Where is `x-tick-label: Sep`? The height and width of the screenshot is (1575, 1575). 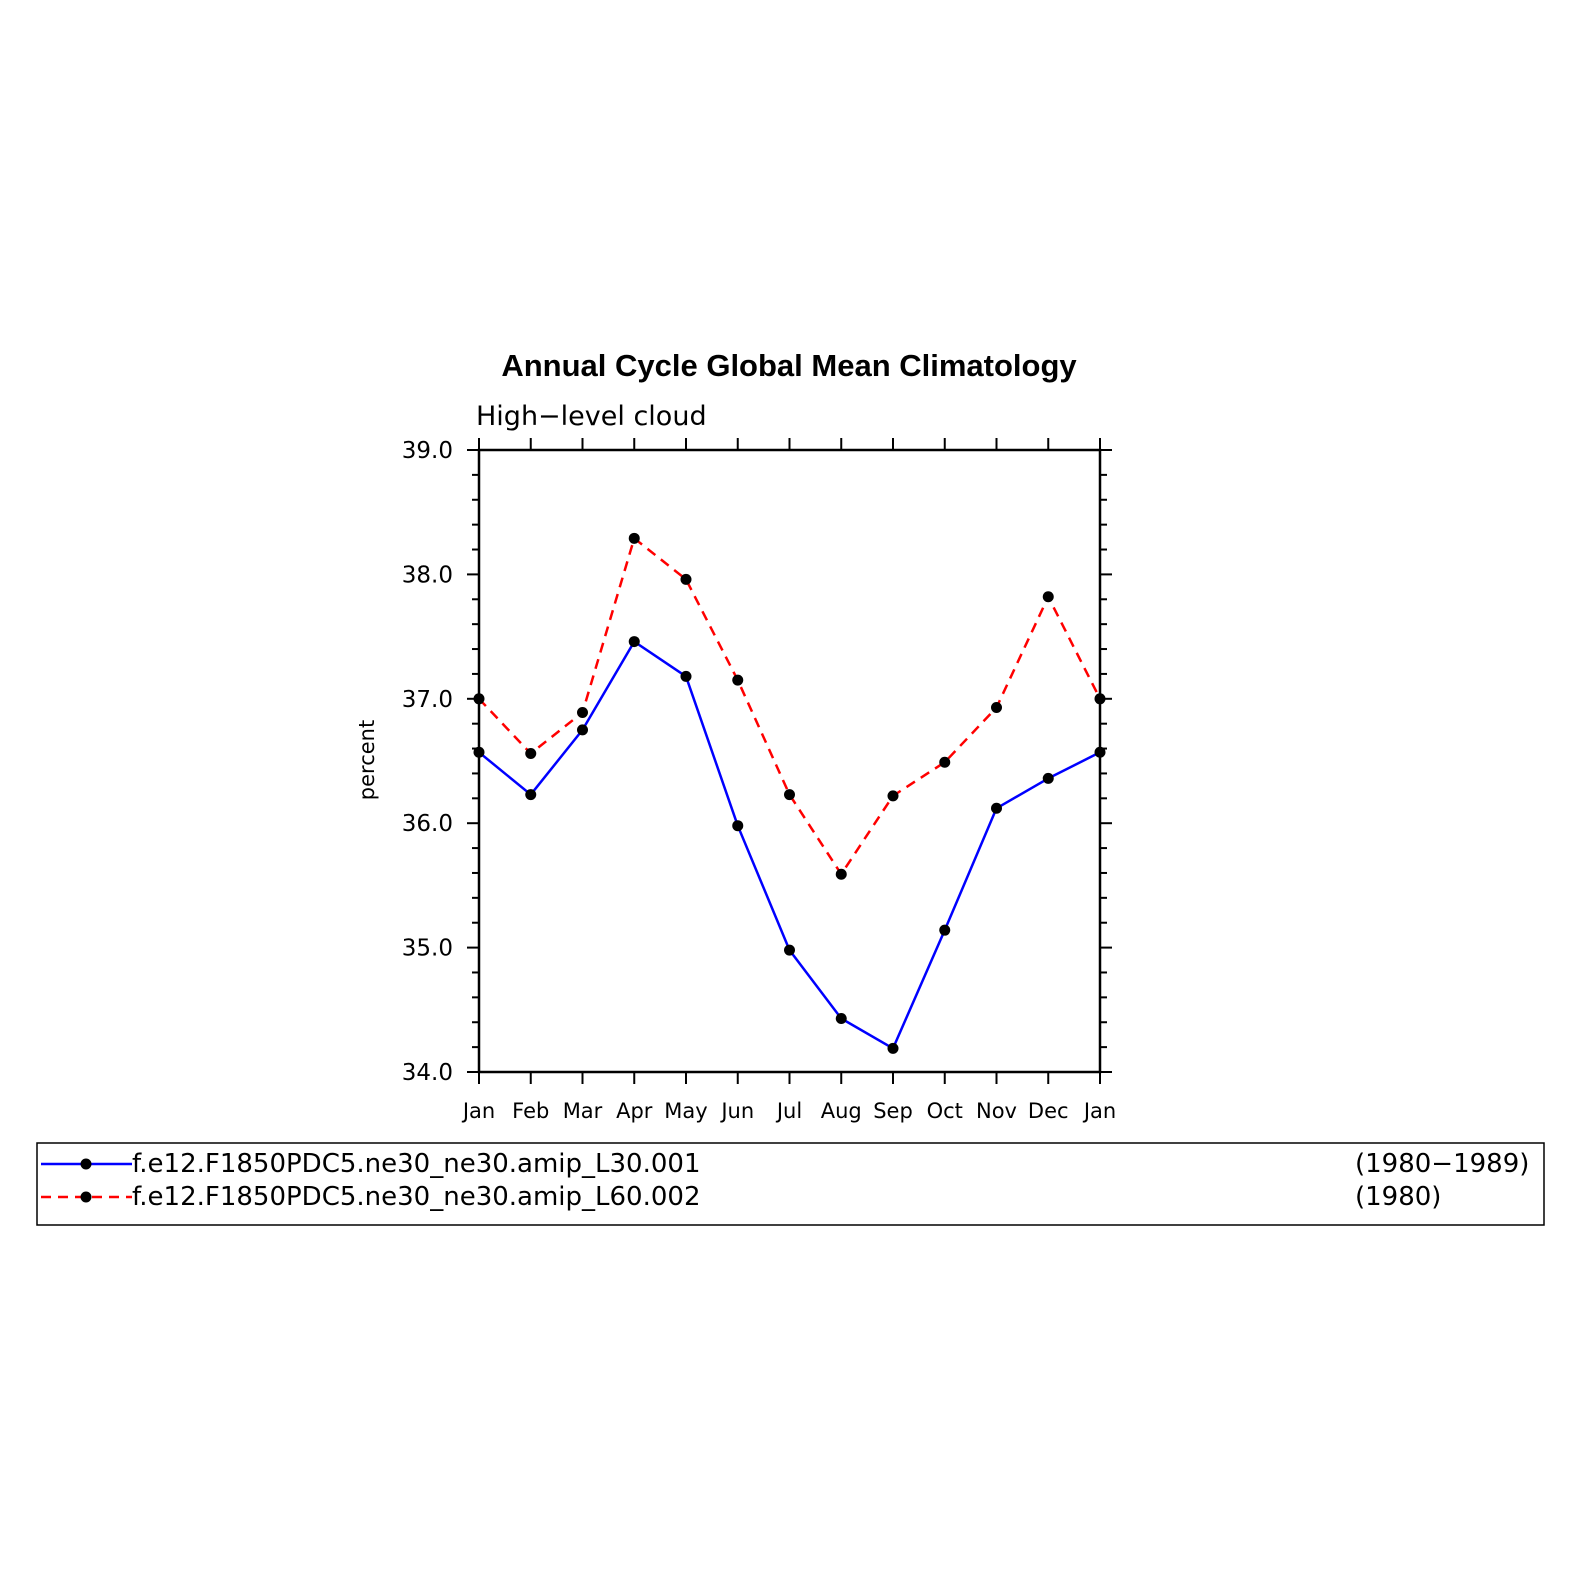 x-tick-label: Sep is located at coordinates (893, 1111).